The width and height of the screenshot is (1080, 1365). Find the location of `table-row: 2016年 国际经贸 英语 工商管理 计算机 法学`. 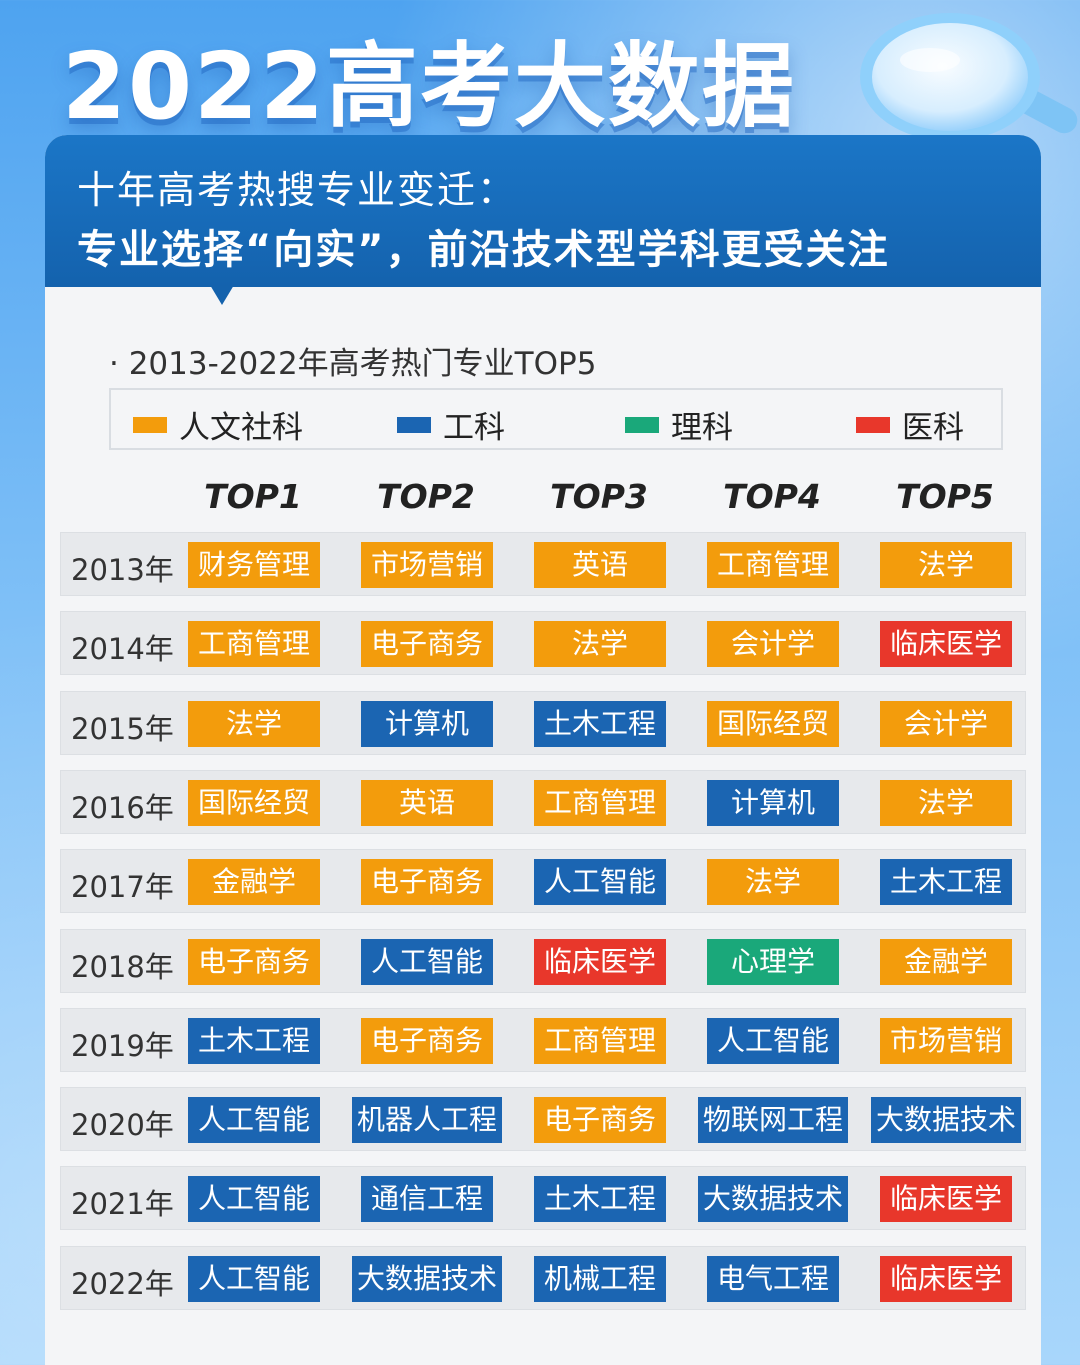

table-row: 2016年 国际经贸 英语 工商管理 计算机 法学 is located at coordinates (543, 801).